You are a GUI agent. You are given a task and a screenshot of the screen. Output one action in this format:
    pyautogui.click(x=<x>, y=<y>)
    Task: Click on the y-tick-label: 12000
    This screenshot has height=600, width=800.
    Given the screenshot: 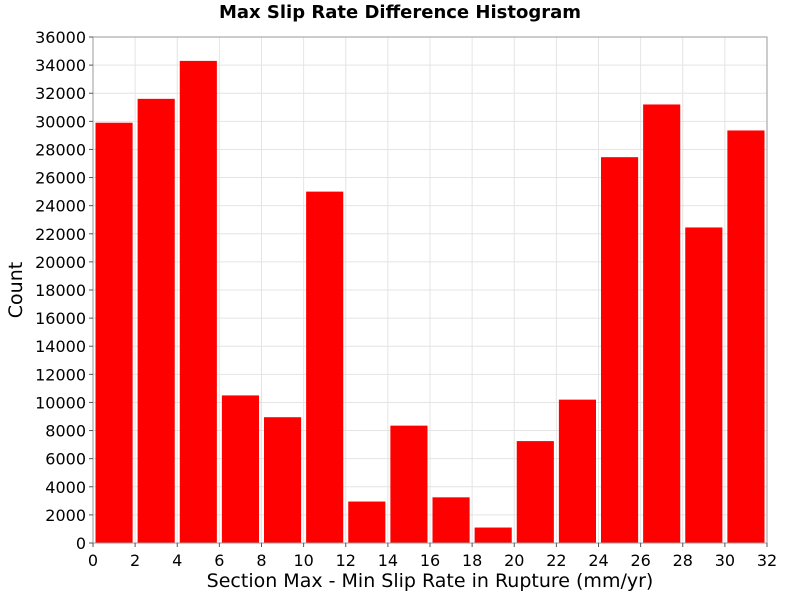 What is the action you would take?
    pyautogui.click(x=60, y=374)
    